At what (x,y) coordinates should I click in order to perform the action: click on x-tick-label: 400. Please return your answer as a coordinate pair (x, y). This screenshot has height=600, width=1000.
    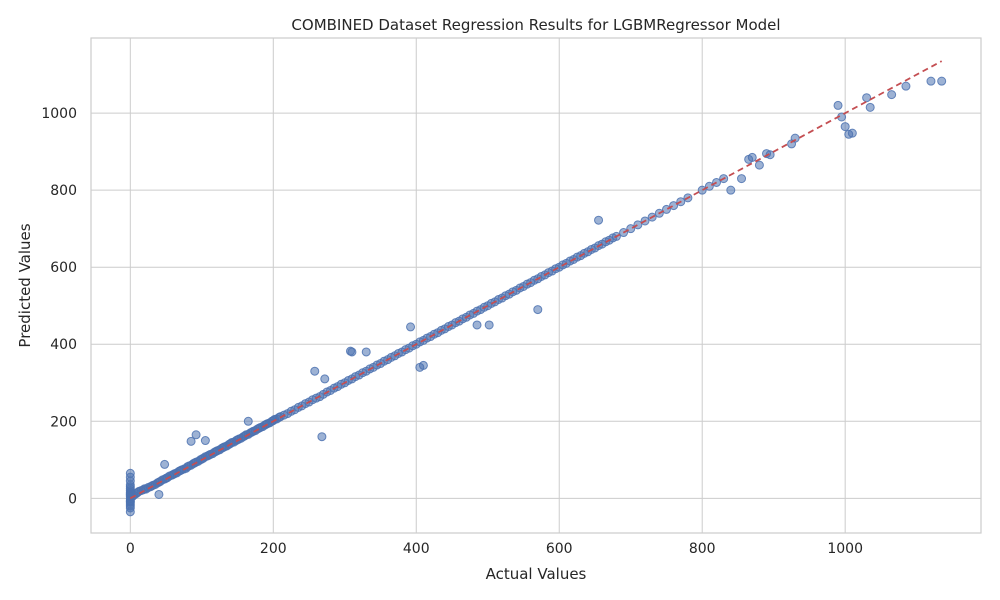
    Looking at the image, I should click on (416, 549).